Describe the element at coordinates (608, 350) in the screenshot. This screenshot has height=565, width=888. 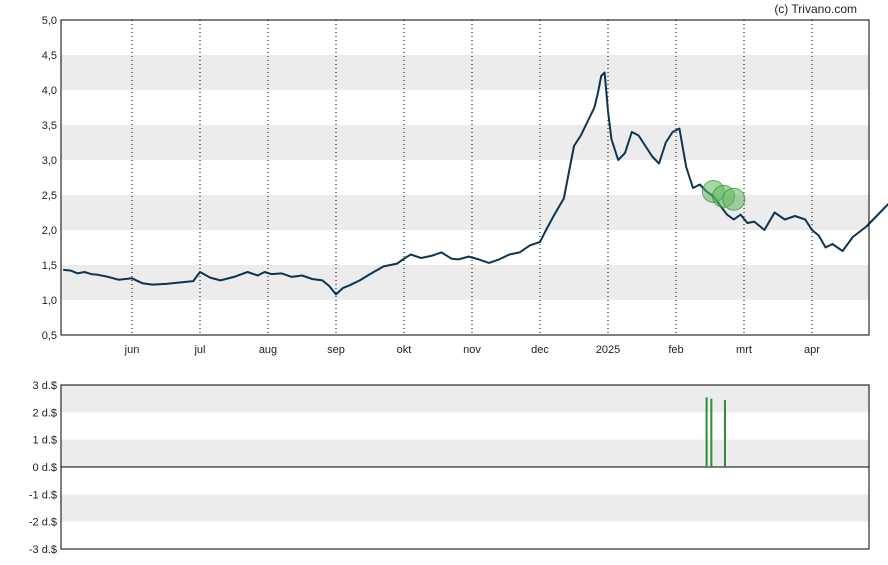
I see `x-tick-label: 2025` at that location.